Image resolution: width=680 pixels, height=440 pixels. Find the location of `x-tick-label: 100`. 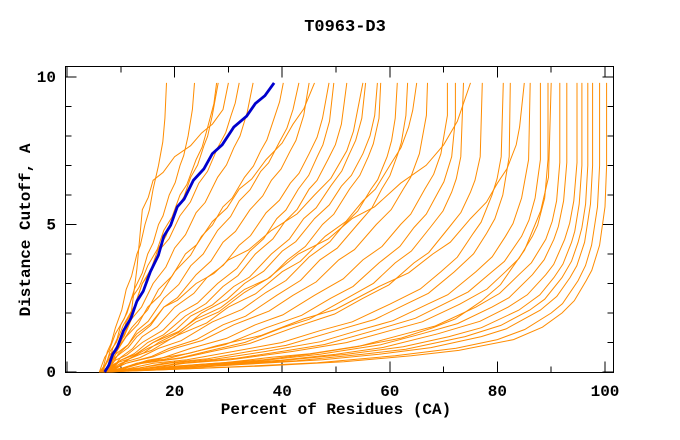

x-tick-label: 100 is located at coordinates (605, 392).